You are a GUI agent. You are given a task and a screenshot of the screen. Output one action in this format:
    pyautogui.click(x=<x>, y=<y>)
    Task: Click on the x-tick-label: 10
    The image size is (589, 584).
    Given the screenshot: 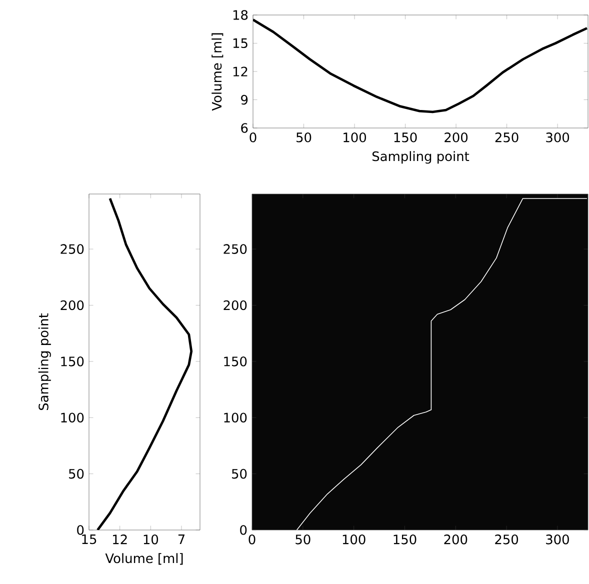 What is the action you would take?
    pyautogui.click(x=151, y=539)
    